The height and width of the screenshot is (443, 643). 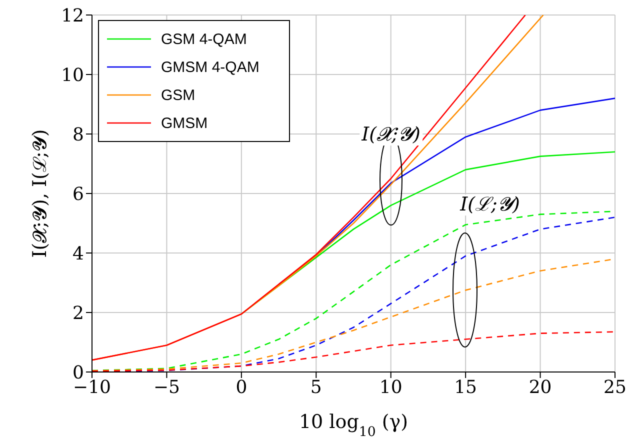 I want to click on x-tick-label: 20, so click(x=540, y=387).